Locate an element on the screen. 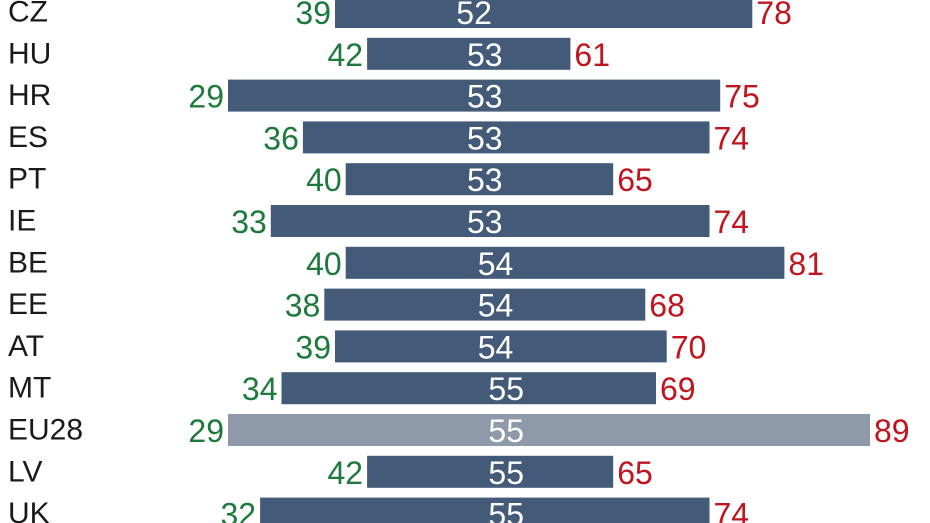 This screenshot has width=930, height=523. max-value-label: 61 is located at coordinates (592, 55).